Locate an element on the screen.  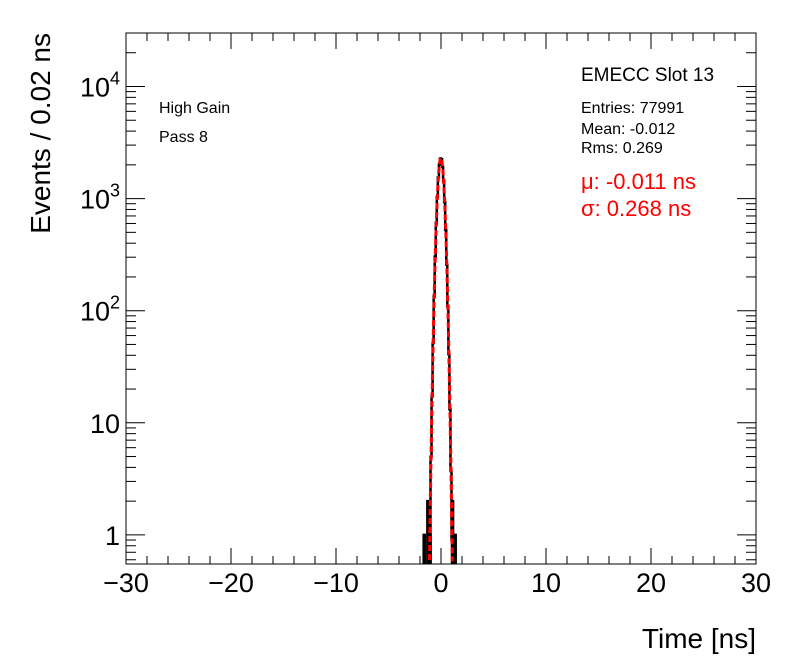
y-tick-label: 10² is located at coordinates (100, 310).